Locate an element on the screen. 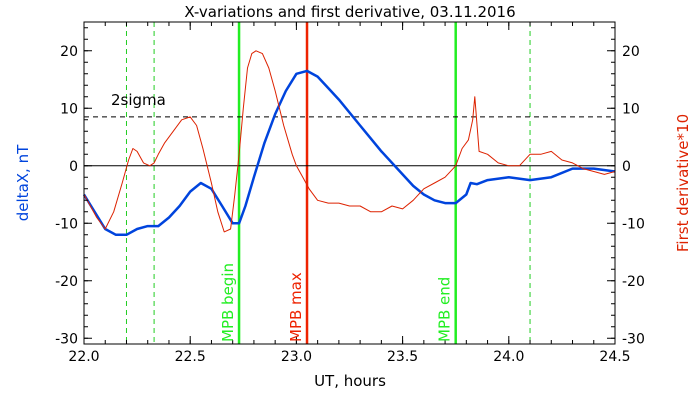 This screenshot has width=700, height=400. y-tick-label-right-1: -20 is located at coordinates (633, 282).